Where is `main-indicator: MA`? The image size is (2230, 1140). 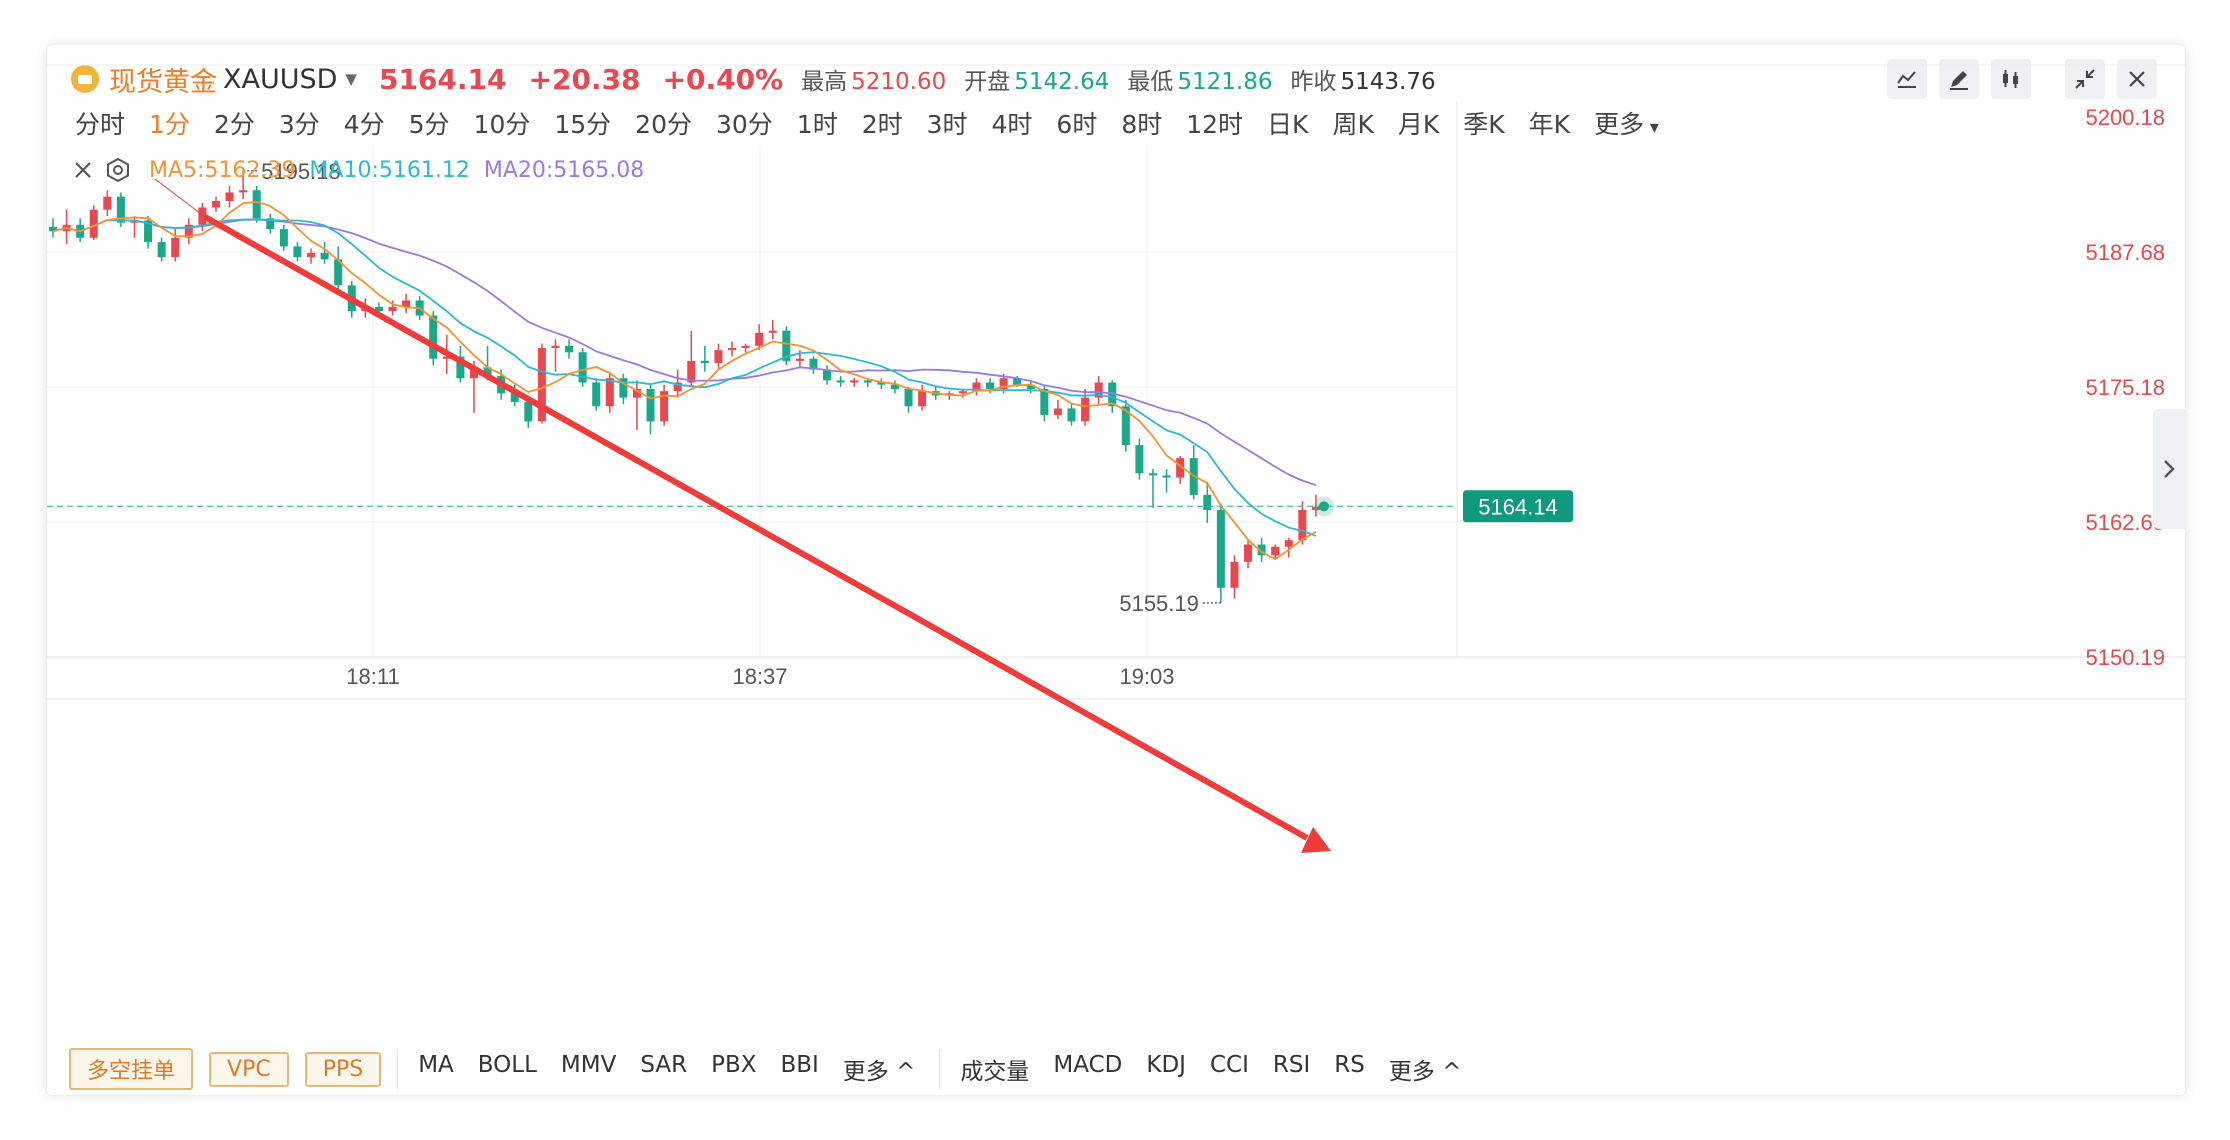 main-indicator: MA is located at coordinates (436, 1065).